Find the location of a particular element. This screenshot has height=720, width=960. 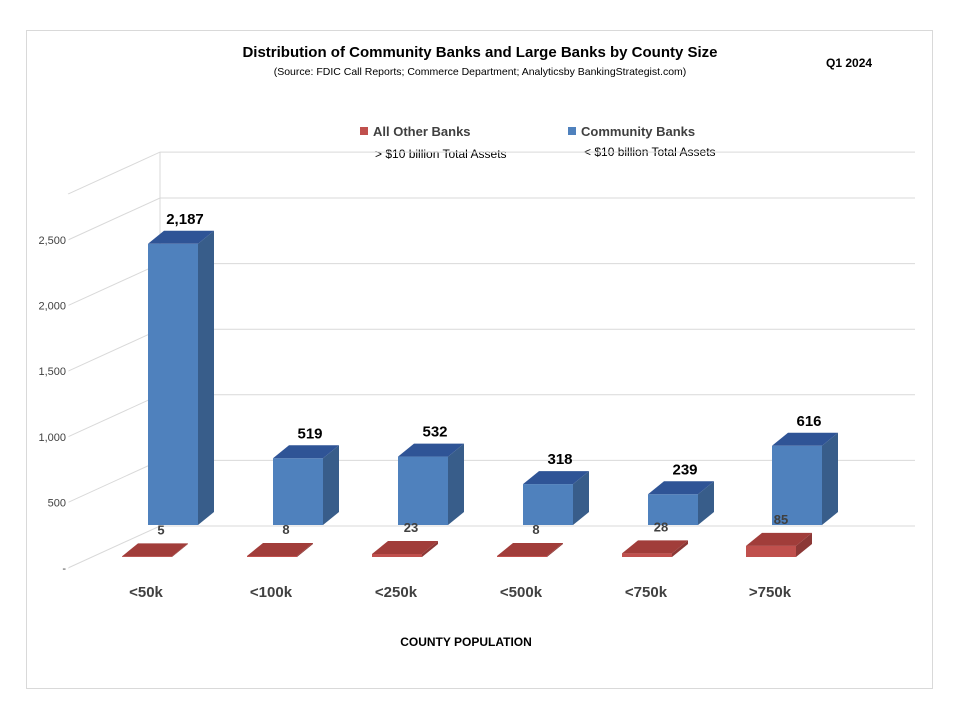

period-label: Q1 2024 is located at coordinates (849, 63).